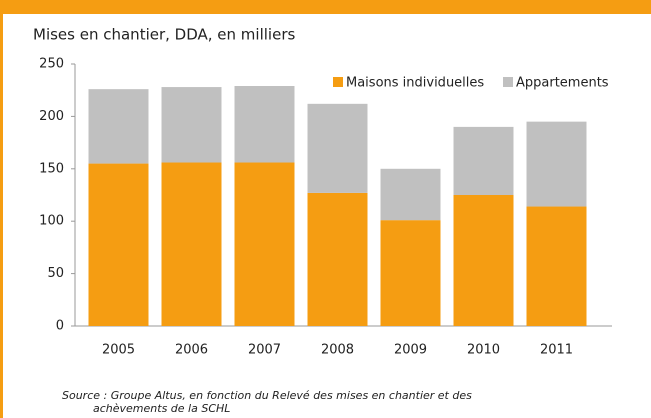 The width and height of the screenshot is (651, 418). I want to click on legend-label: Maisons individuelles, so click(415, 83).